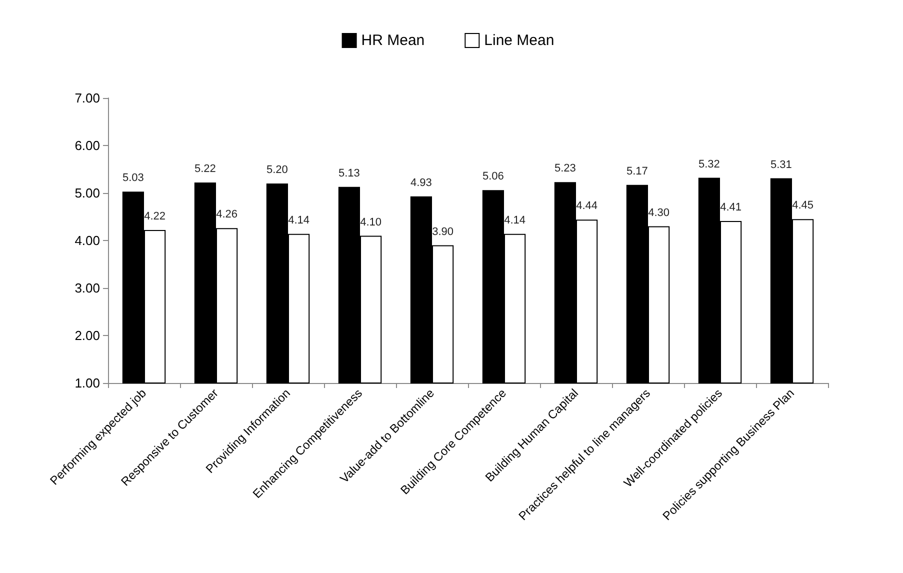 This screenshot has height=573, width=903. Describe the element at coordinates (349, 173) in the screenshot. I see `data-label: 5.13` at that location.